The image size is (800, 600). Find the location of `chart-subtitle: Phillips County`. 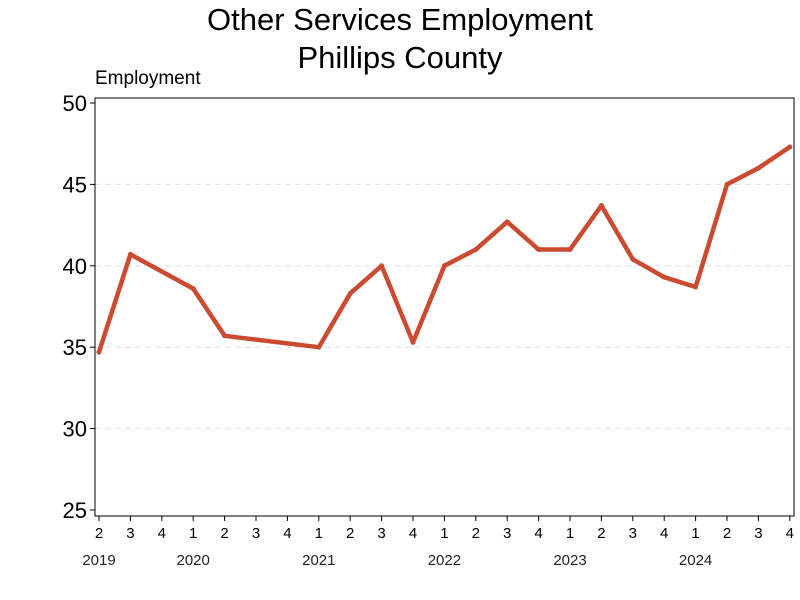

chart-subtitle: Phillips County is located at coordinates (400, 57).